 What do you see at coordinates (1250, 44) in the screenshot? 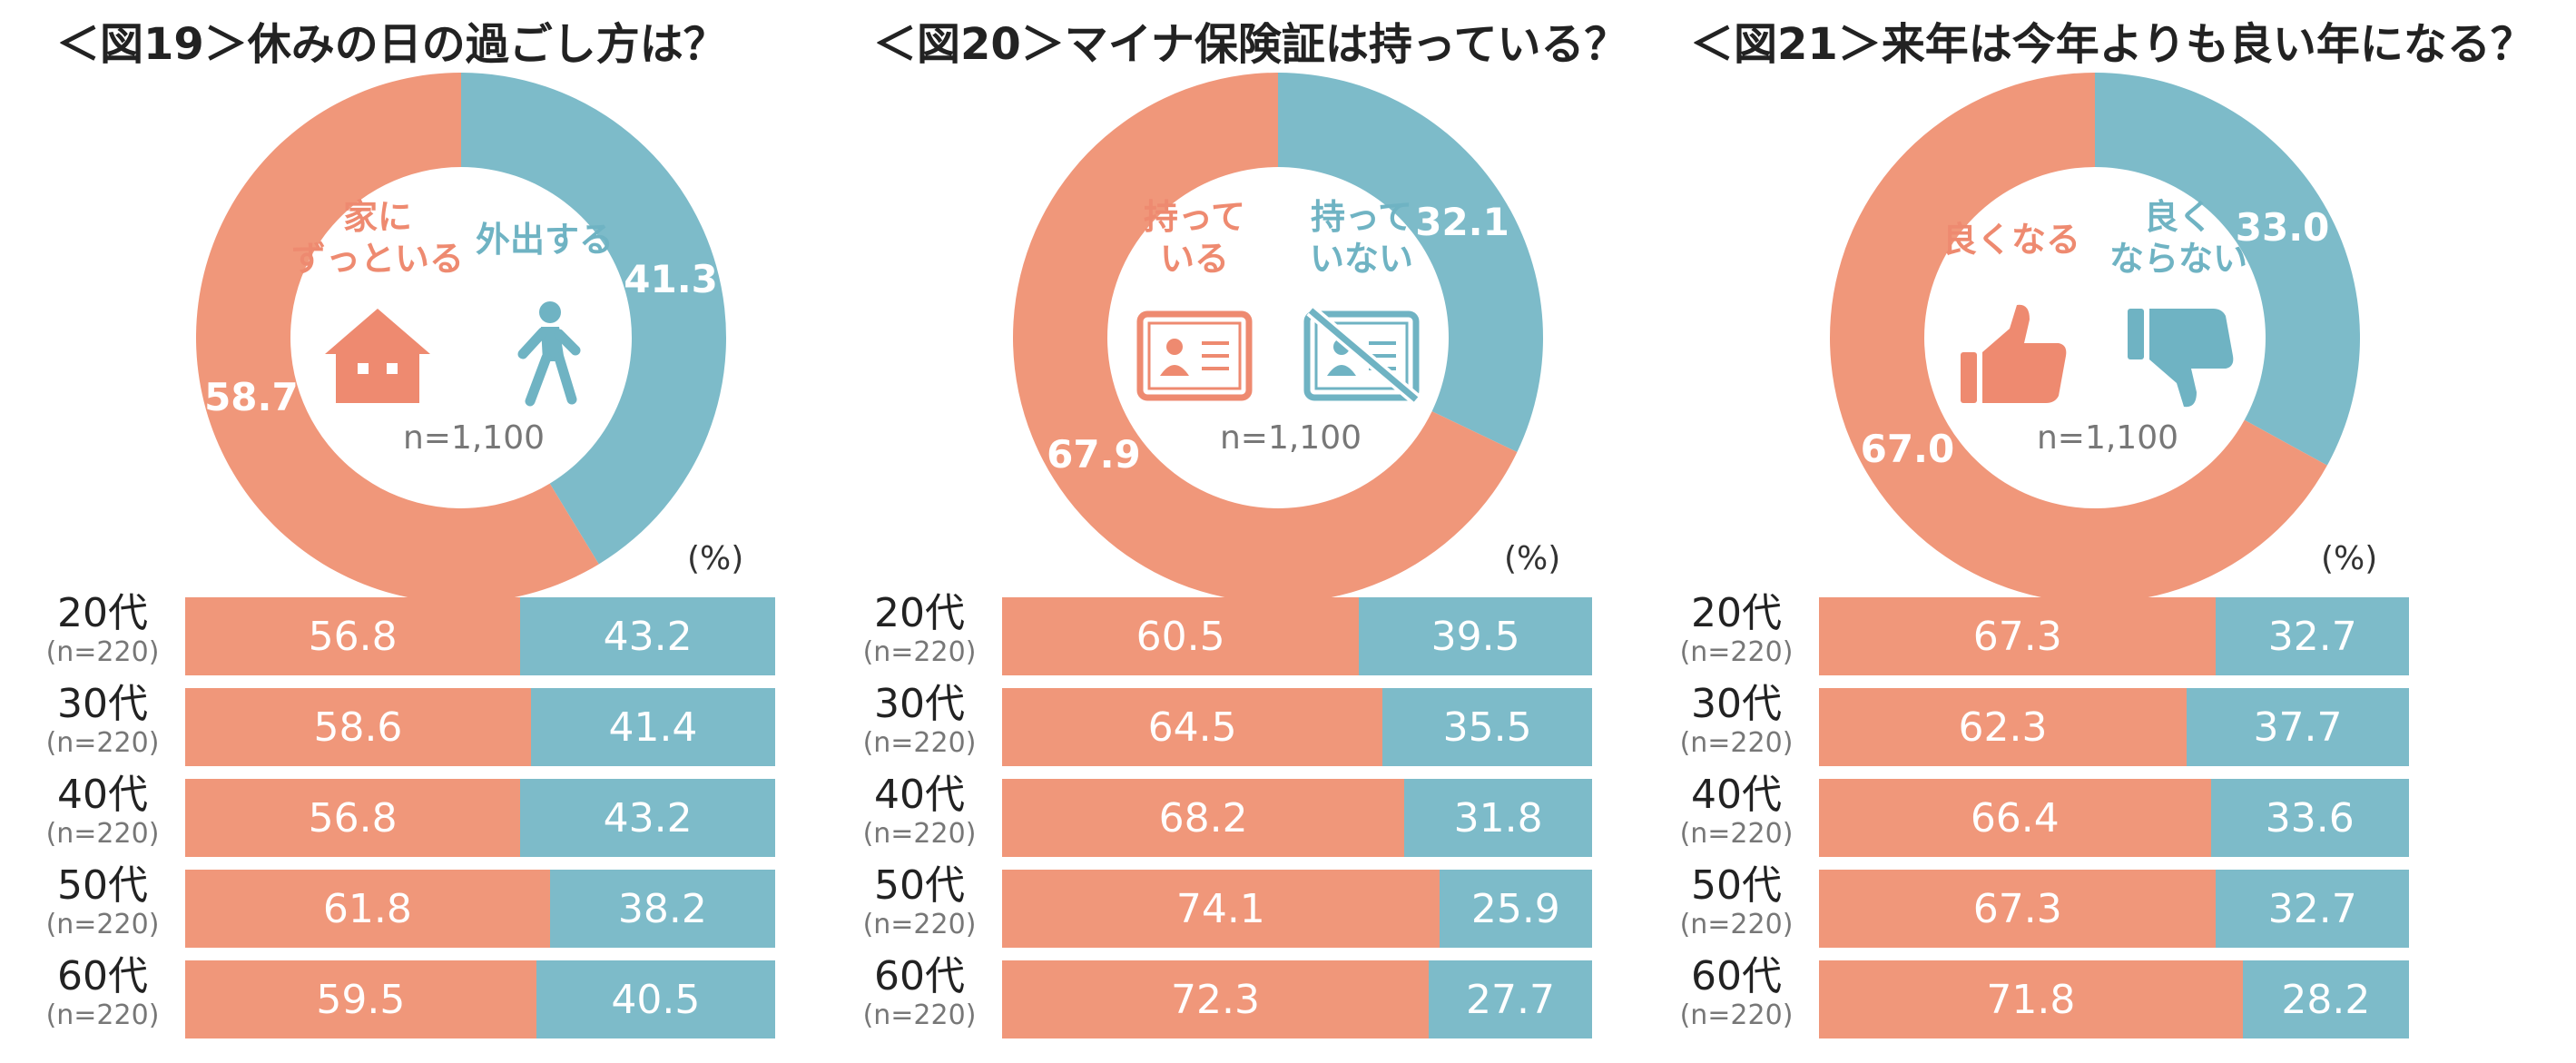
I see `chart-title: ＜図20＞マイナ保険証は持っている？` at bounding box center [1250, 44].